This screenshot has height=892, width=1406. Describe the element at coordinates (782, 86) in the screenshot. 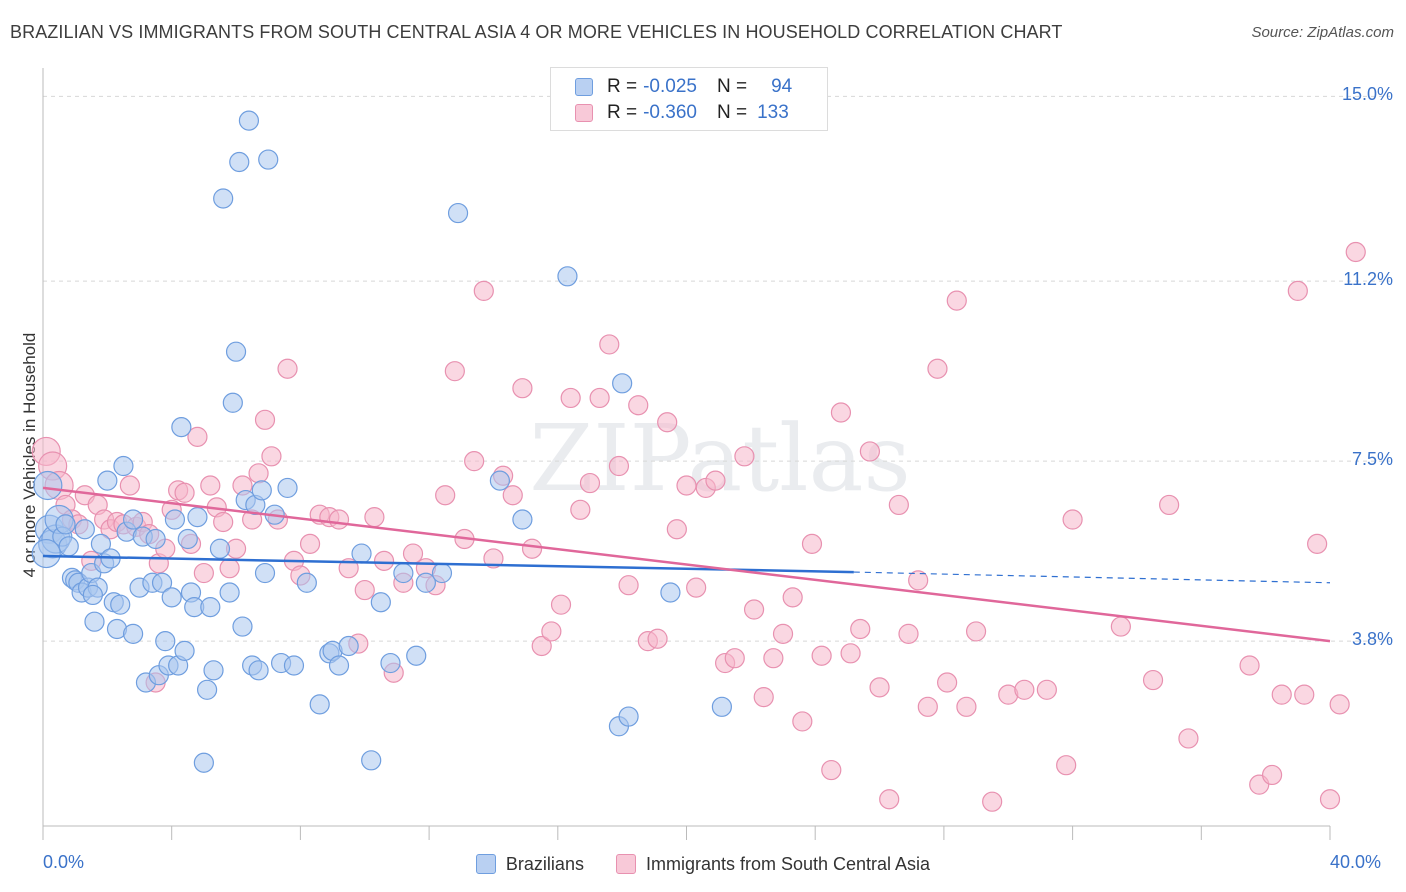

I see `n-value: 94` at that location.